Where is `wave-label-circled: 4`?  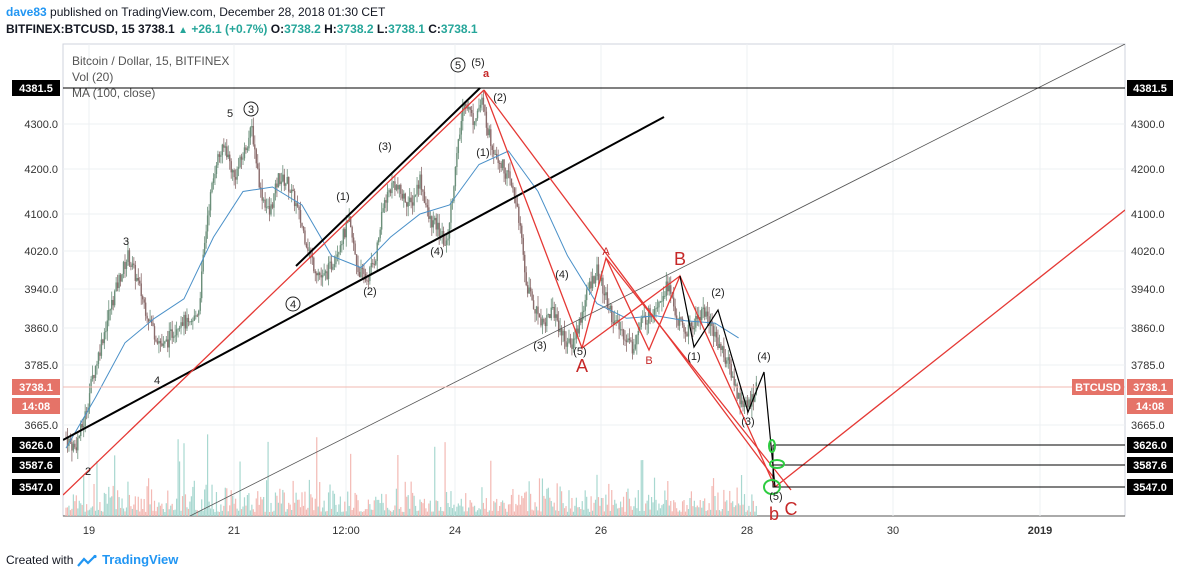
wave-label-circled: 4 is located at coordinates (293, 305).